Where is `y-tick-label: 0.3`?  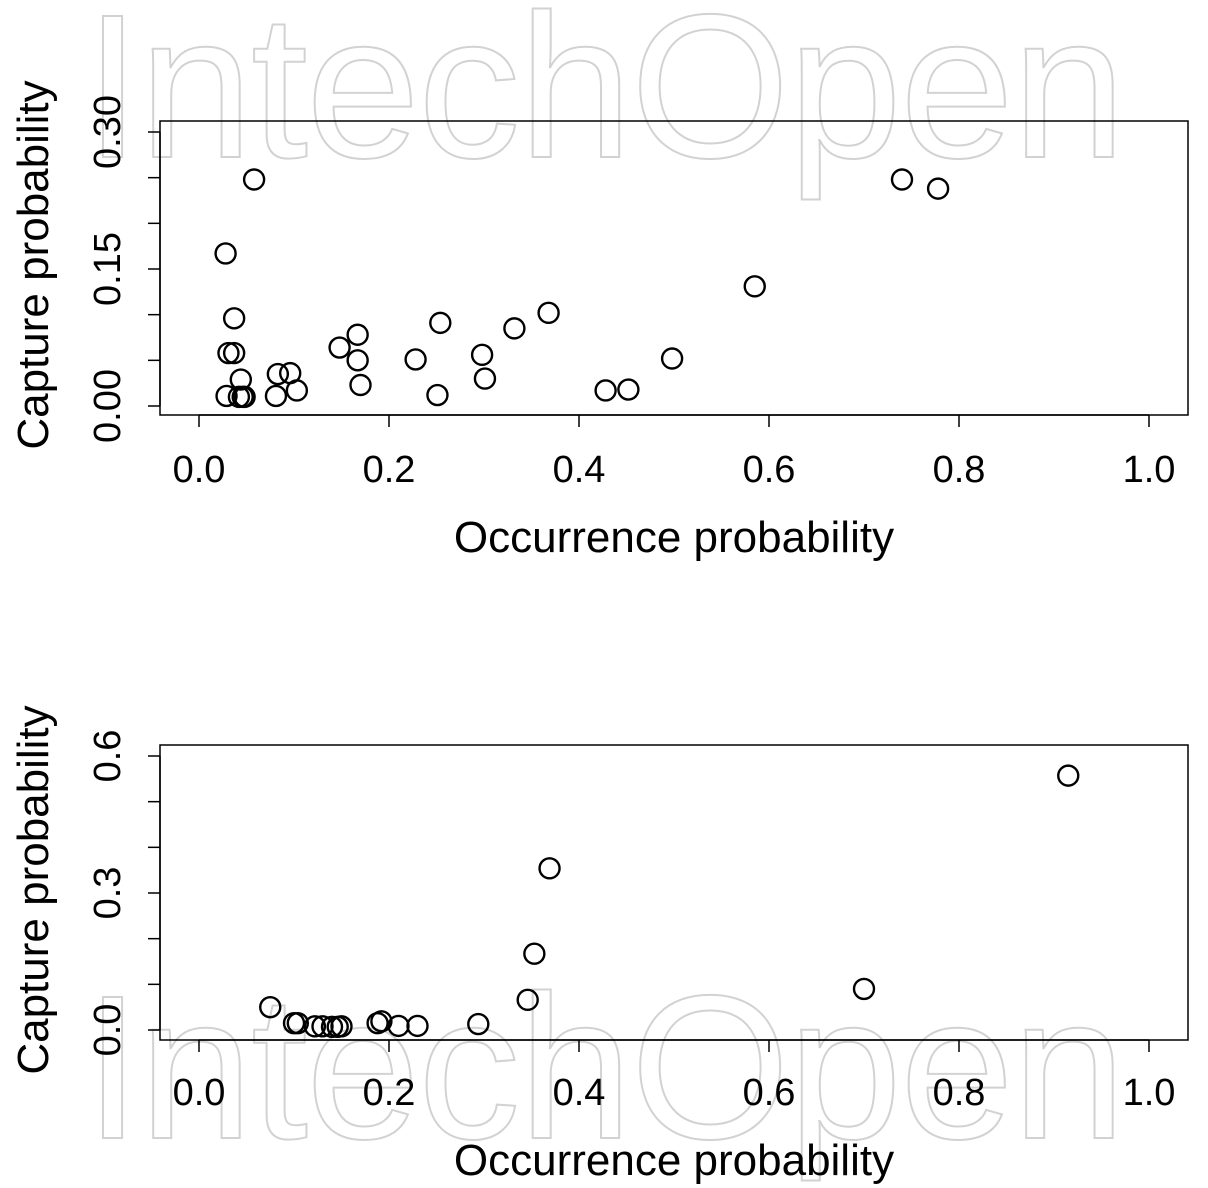
y-tick-label: 0.3 is located at coordinates (108, 893).